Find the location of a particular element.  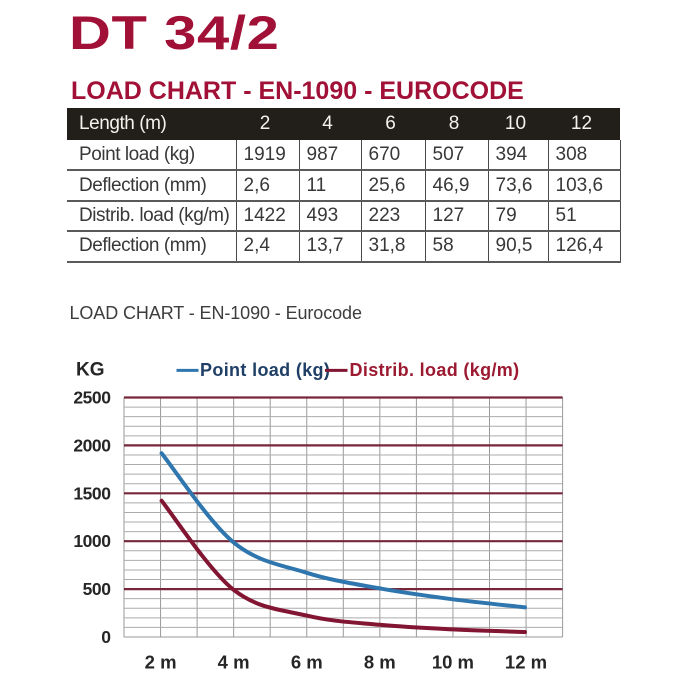

svg-text: 8 m is located at coordinates (380, 662).